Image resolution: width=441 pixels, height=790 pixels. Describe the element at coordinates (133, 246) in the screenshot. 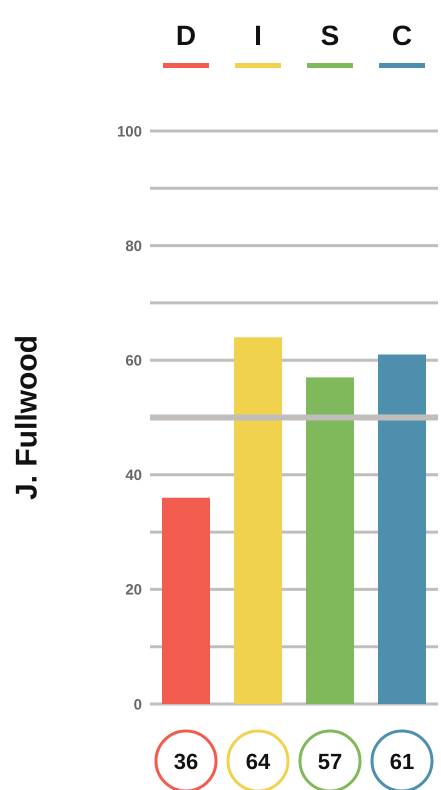

I see `y-tick-label: 80` at that location.